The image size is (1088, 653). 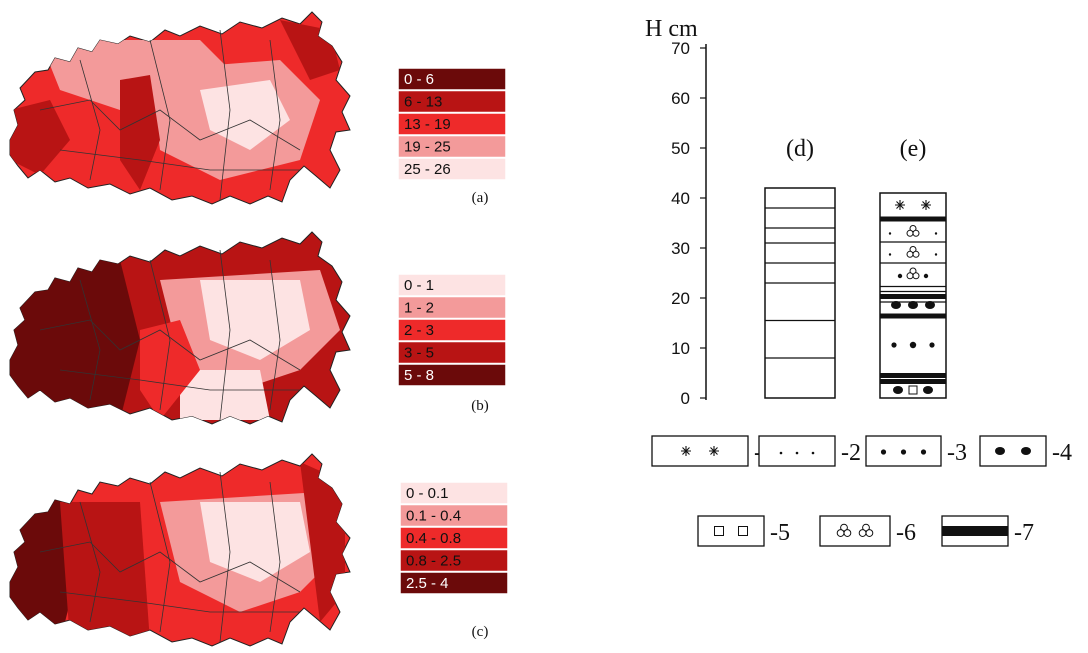 I want to click on legend-item-label: -2, so click(x=851, y=453).